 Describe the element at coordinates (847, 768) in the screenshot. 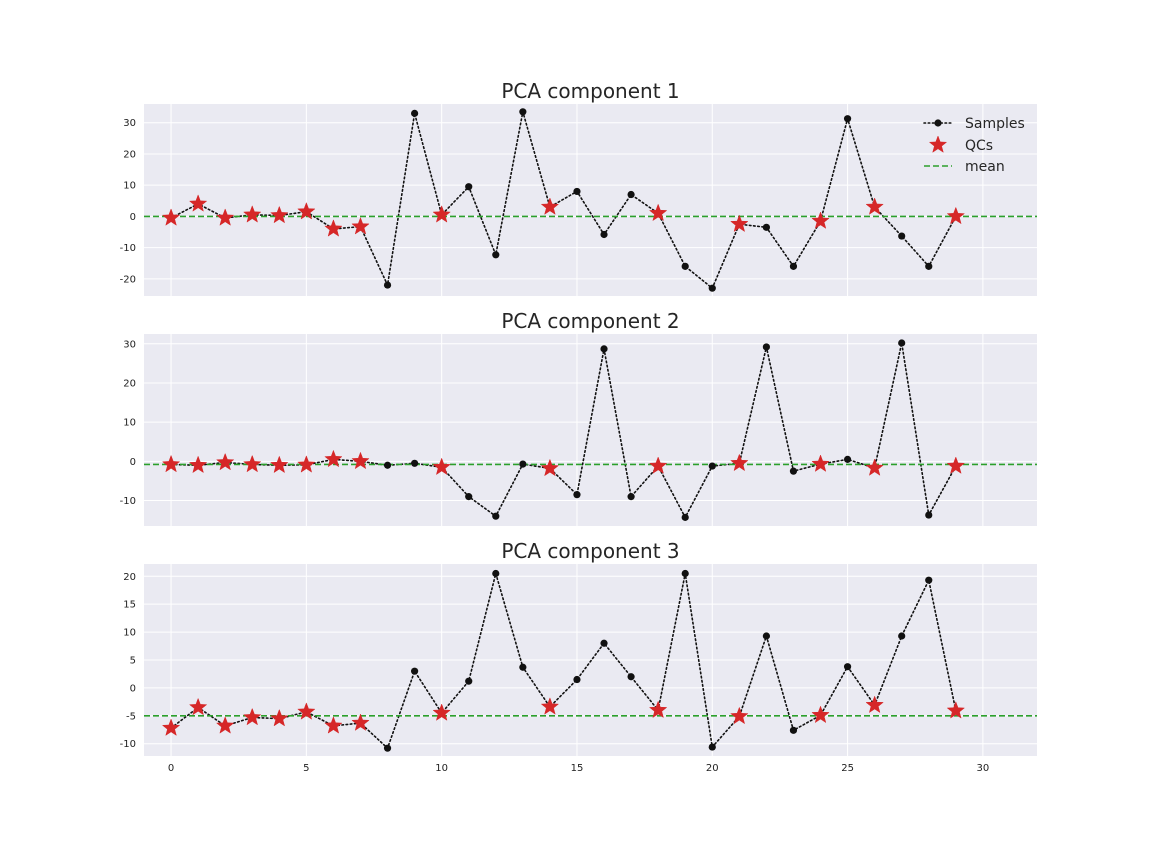

I see `x-tick-label: 25` at that location.